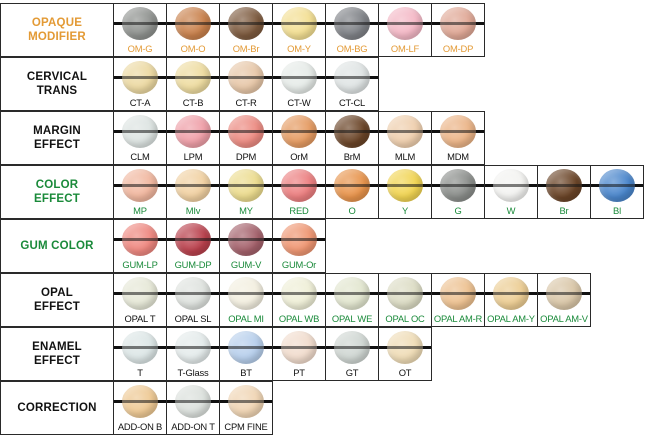 This screenshot has height=437, width=669. What do you see at coordinates (140, 246) in the screenshot?
I see `shade-cell: GUM-LP` at bounding box center [140, 246].